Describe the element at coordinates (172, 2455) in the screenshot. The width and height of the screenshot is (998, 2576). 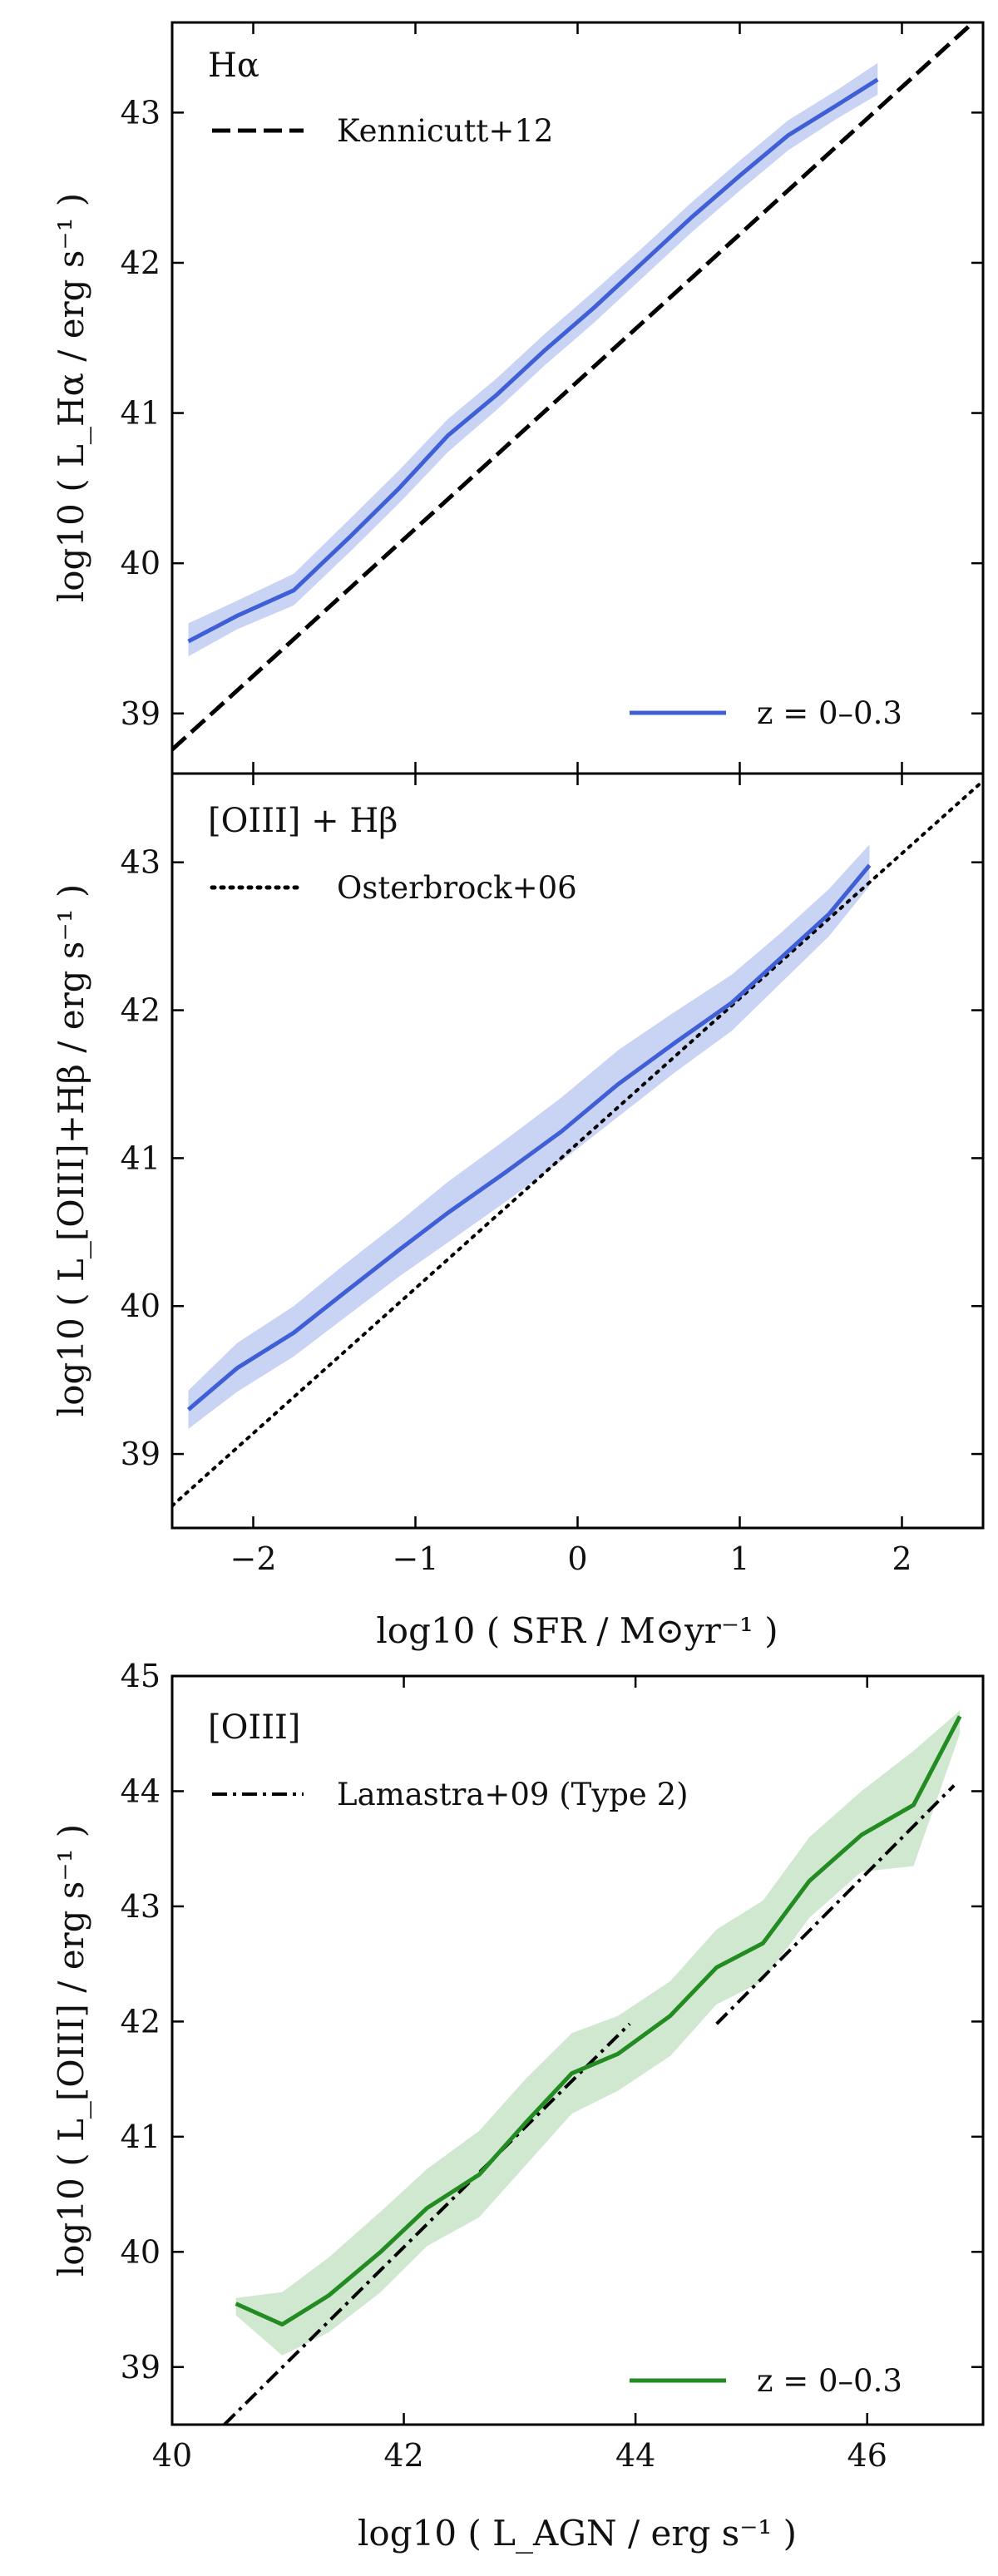
I see `x-tick-label: 40` at that location.